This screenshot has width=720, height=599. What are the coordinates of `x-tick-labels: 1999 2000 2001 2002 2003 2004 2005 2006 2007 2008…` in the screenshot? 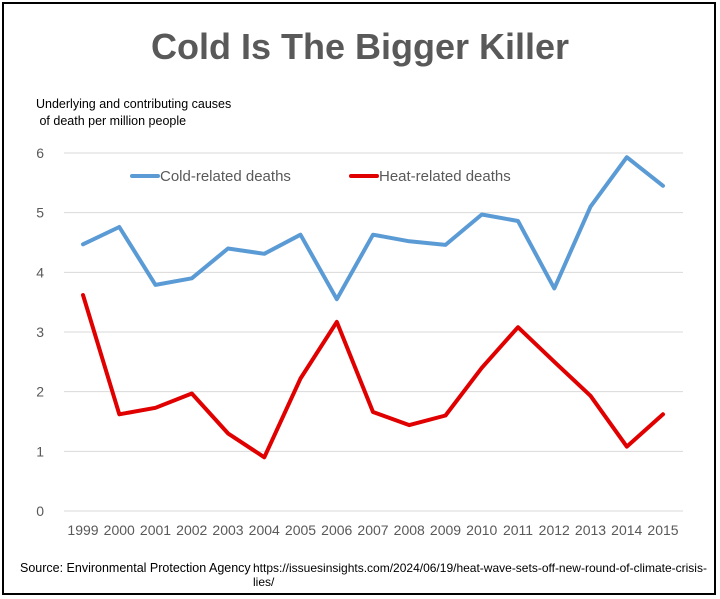 It's located at (372, 530).